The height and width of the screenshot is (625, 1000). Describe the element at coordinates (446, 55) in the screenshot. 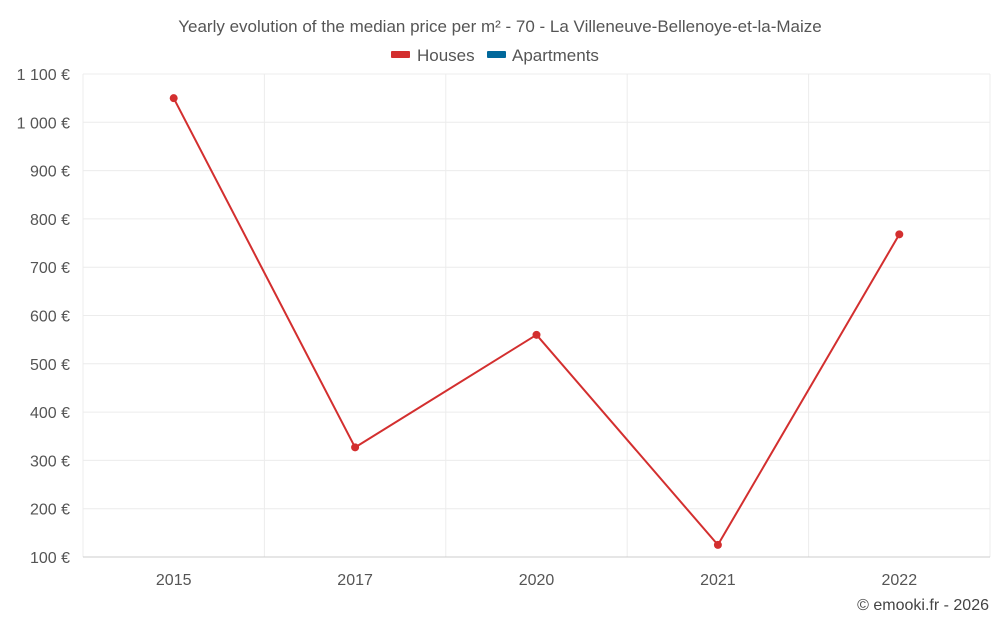

I see `legend-label-houses: Houses` at that location.